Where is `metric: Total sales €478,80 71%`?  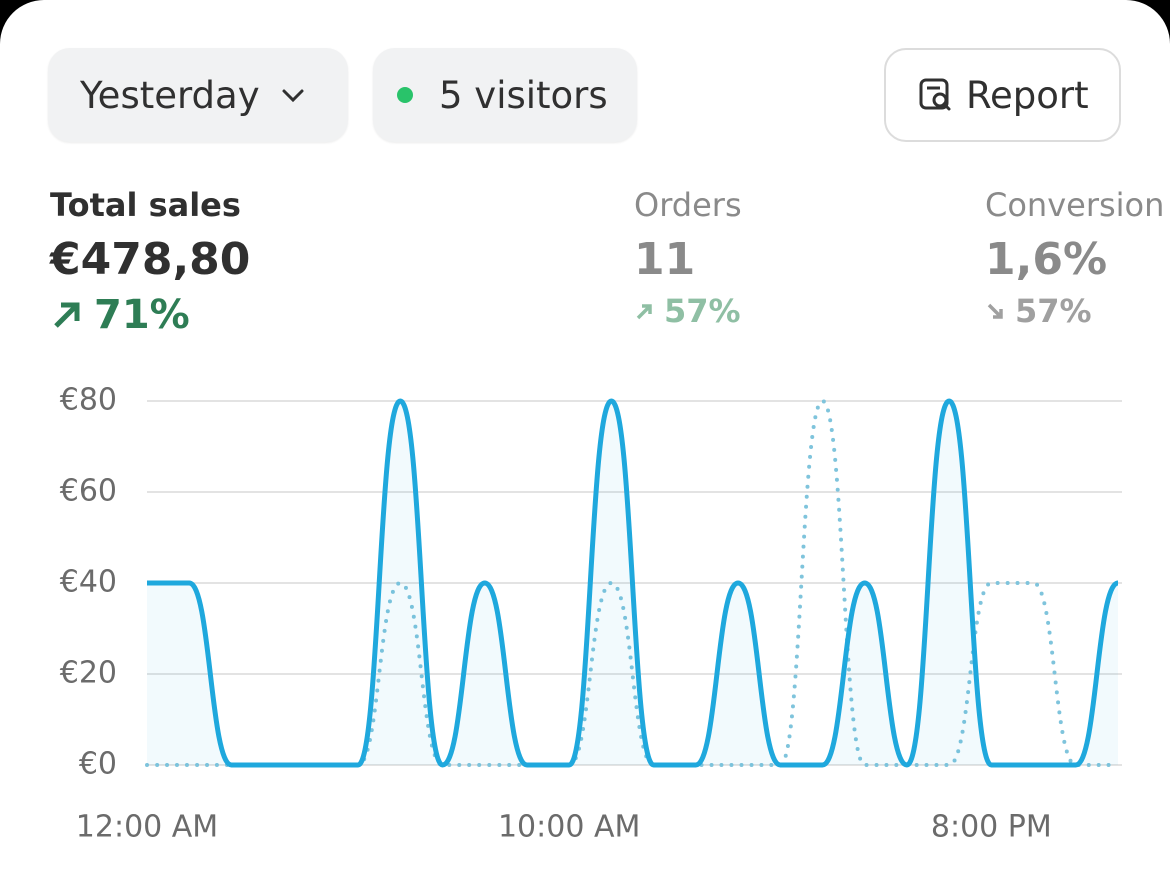
metric: Total sales €478,80 71% is located at coordinates (150, 262).